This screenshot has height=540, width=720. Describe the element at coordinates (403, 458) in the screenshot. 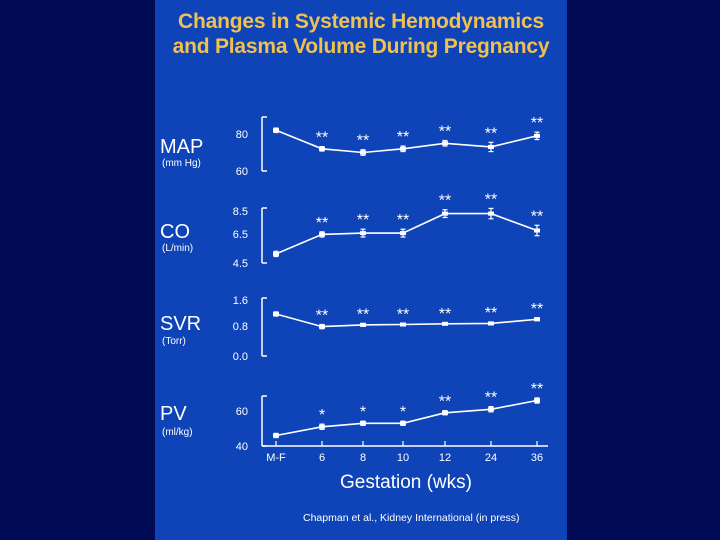

I see `x-tick-label: 10` at that location.